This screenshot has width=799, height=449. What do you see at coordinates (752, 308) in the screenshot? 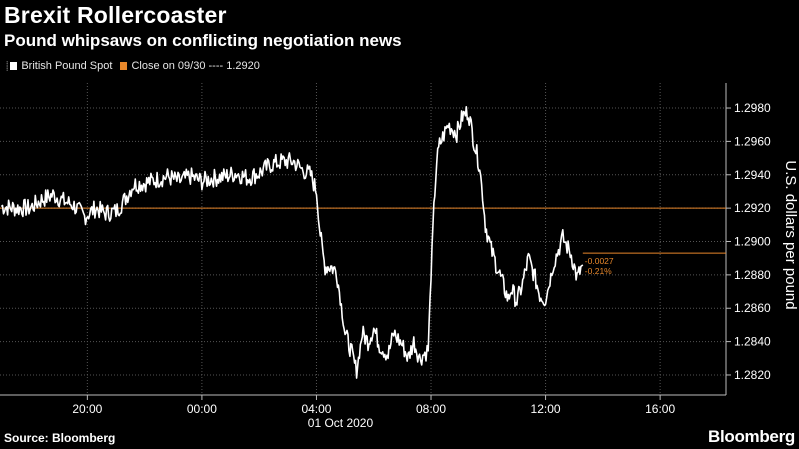
I see `y-tick-label: 1.2860` at bounding box center [752, 308].